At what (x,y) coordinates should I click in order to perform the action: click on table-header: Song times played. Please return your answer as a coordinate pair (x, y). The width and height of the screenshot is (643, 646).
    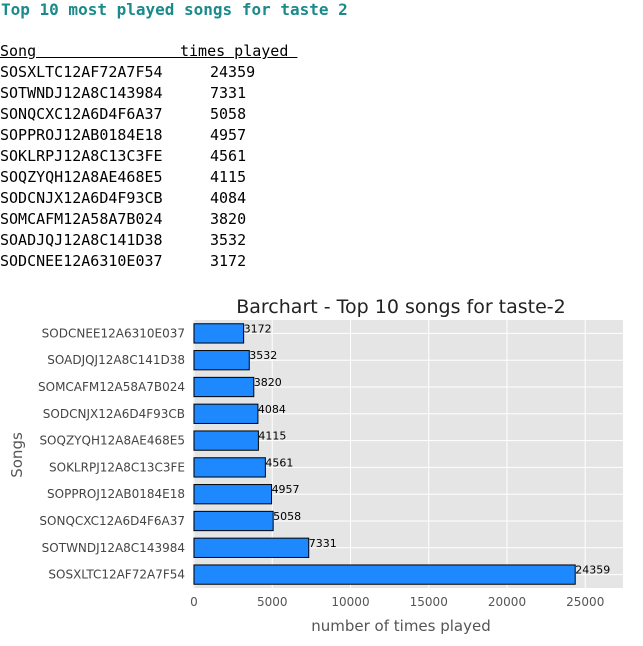
    Looking at the image, I should click on (160, 51).